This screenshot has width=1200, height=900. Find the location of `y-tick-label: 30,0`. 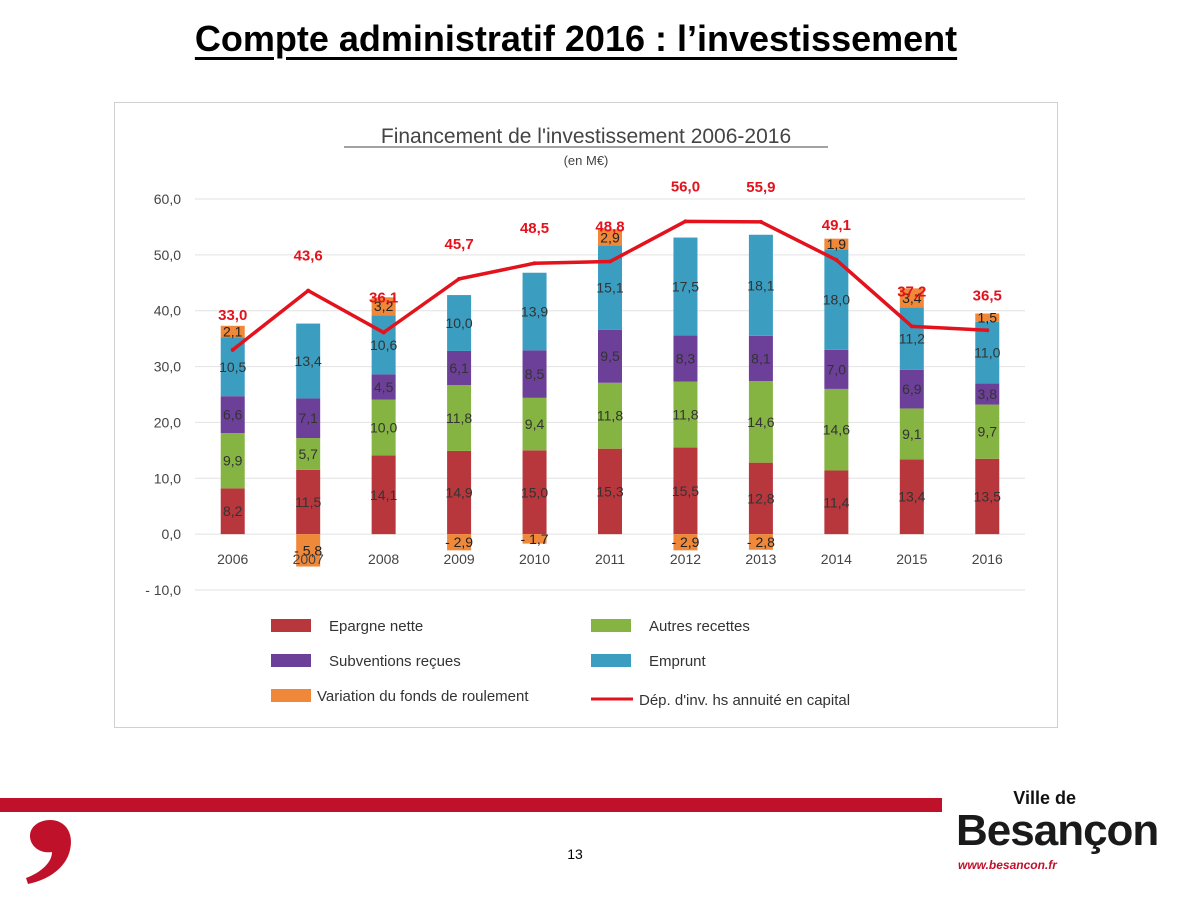

y-tick-label: 30,0 is located at coordinates (167, 367).